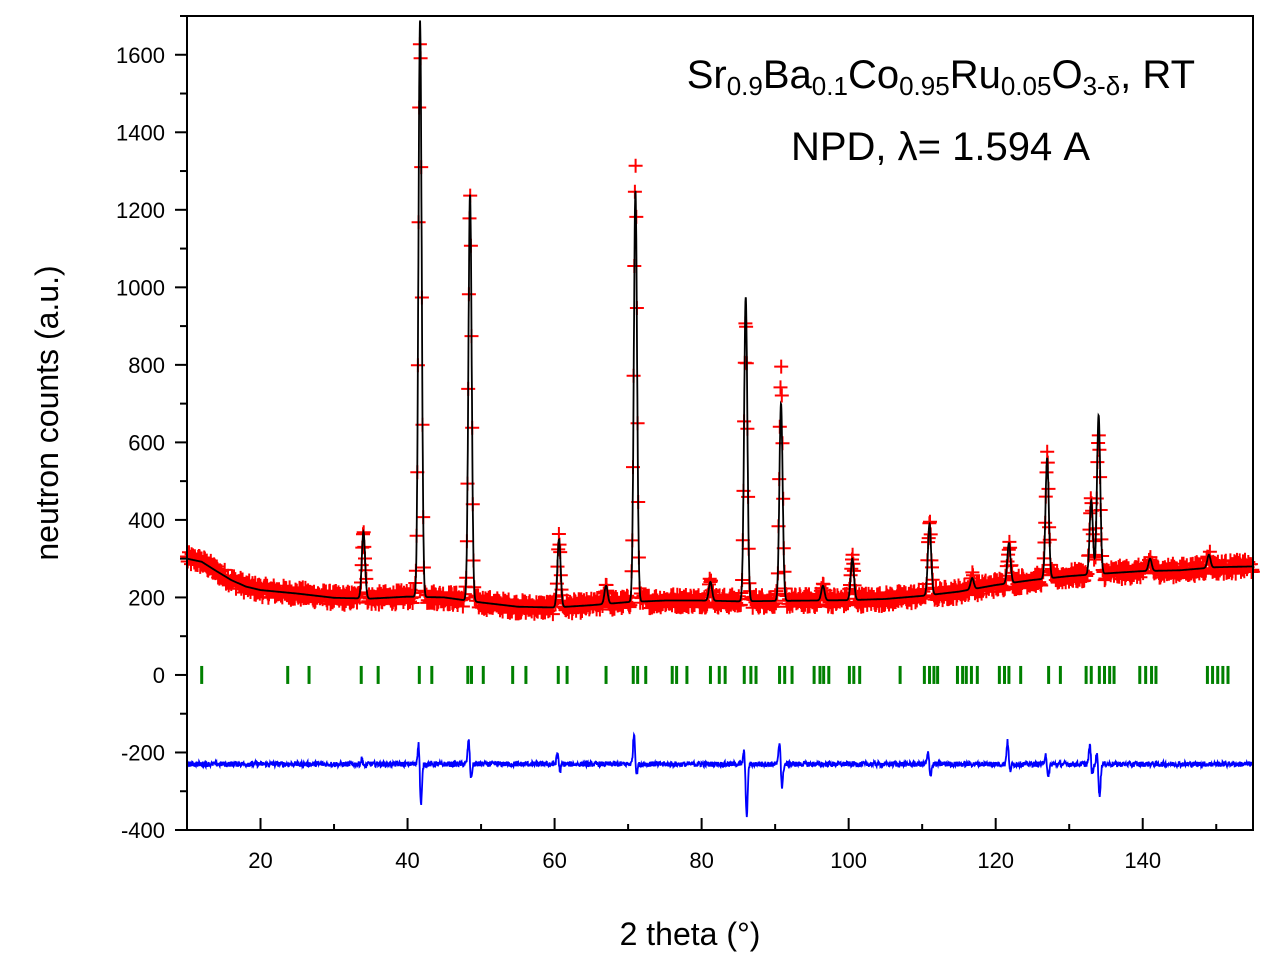  What do you see at coordinates (788, 75) in the screenshot?
I see `annotation-text: Ba` at bounding box center [788, 75].